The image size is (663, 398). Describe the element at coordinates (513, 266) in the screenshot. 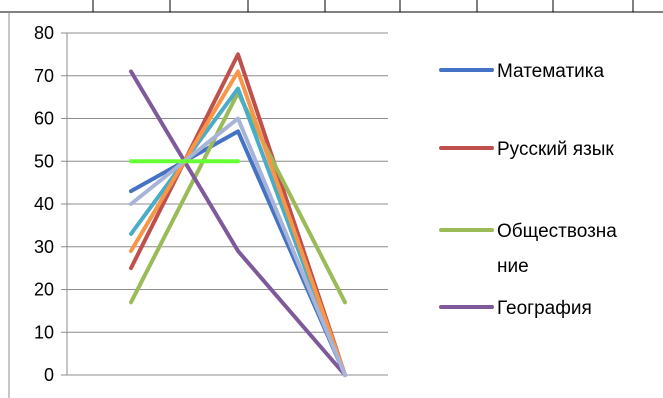

I see `legend-label: ние` at that location.